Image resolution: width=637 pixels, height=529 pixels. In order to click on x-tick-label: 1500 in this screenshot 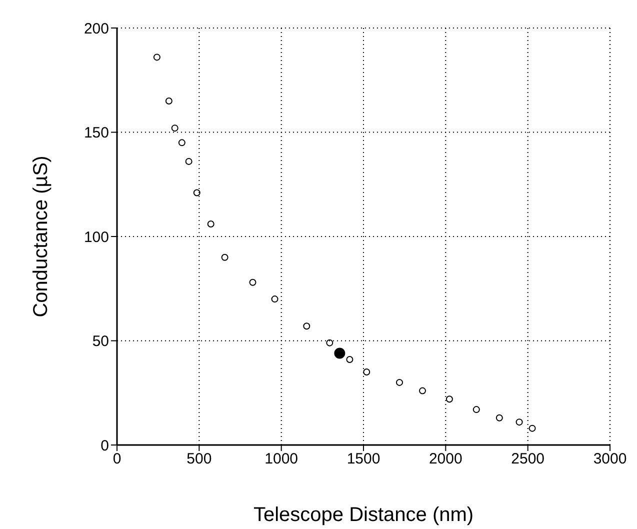, I will do `click(363, 459)`.